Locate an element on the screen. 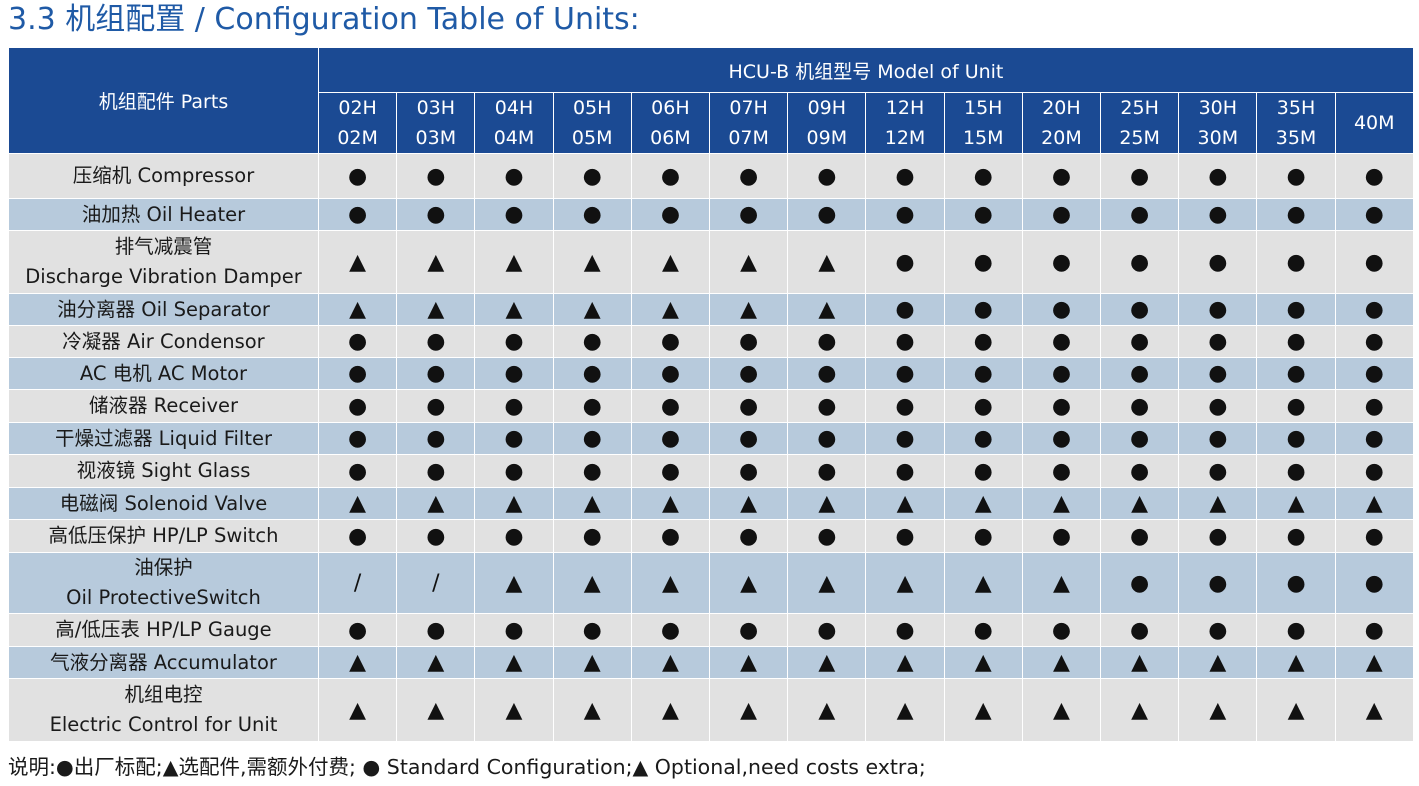  model-code: 12M is located at coordinates (905, 138).